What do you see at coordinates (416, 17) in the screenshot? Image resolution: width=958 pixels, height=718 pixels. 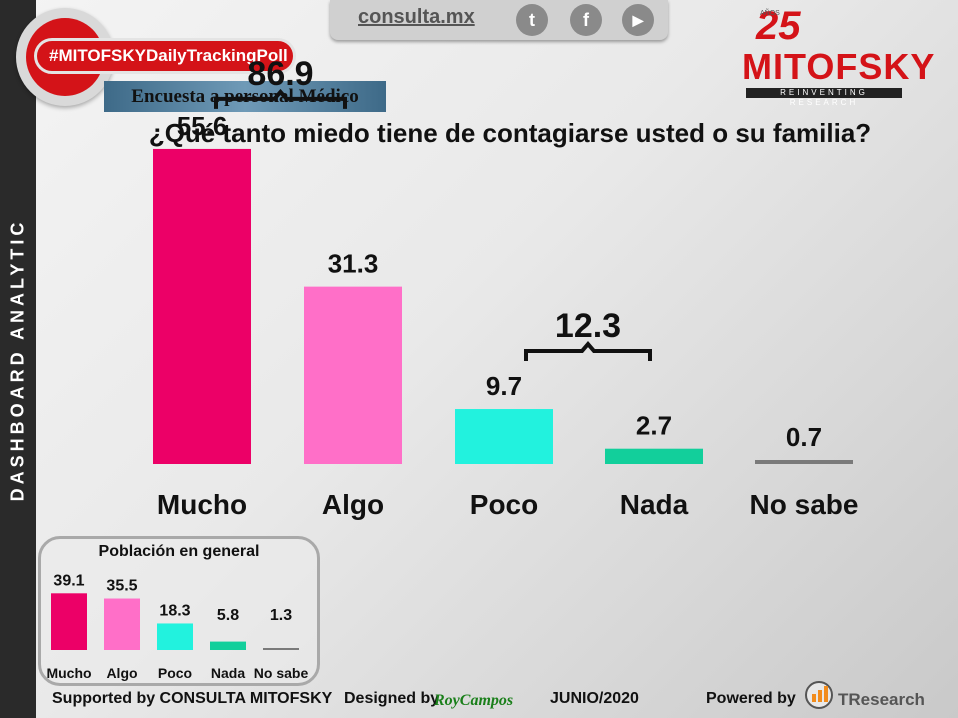 I see `site-link: consulta.mx` at bounding box center [416, 17].